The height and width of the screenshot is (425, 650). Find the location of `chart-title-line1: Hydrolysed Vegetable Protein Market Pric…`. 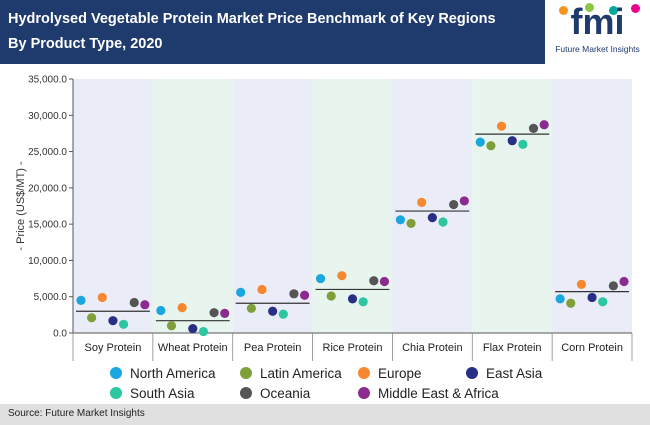

chart-title-line1: Hydrolysed Vegetable Protein Market Pric… is located at coordinates (252, 19).